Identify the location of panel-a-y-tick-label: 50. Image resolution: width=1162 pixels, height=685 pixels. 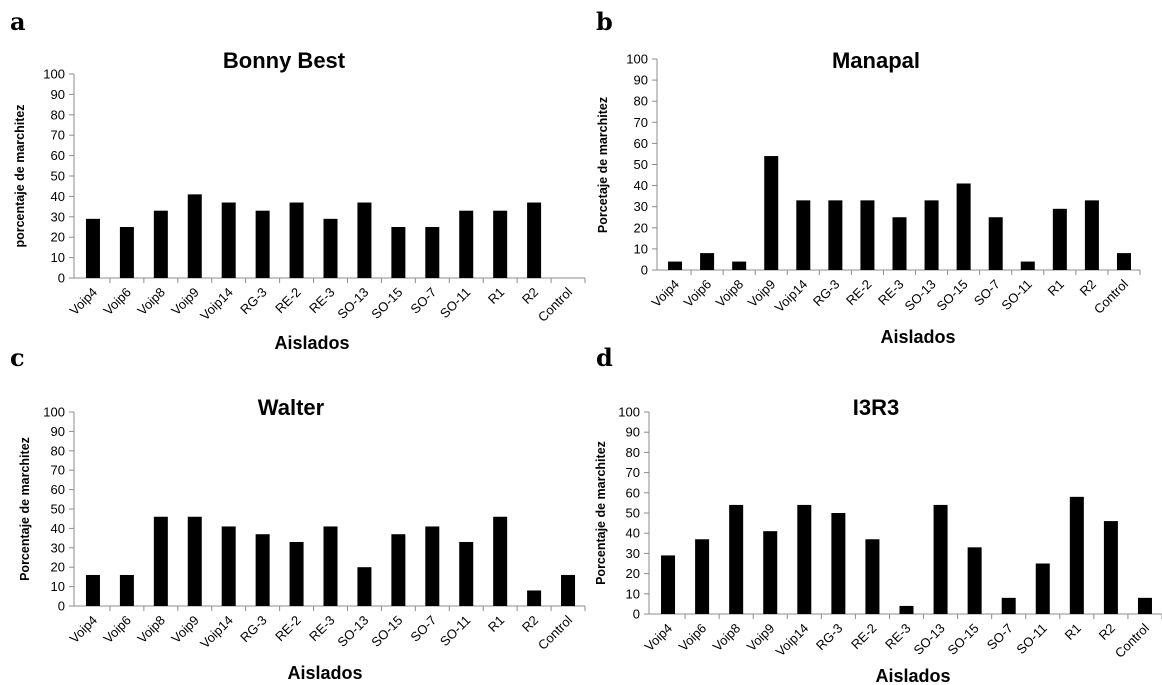
(58, 176).